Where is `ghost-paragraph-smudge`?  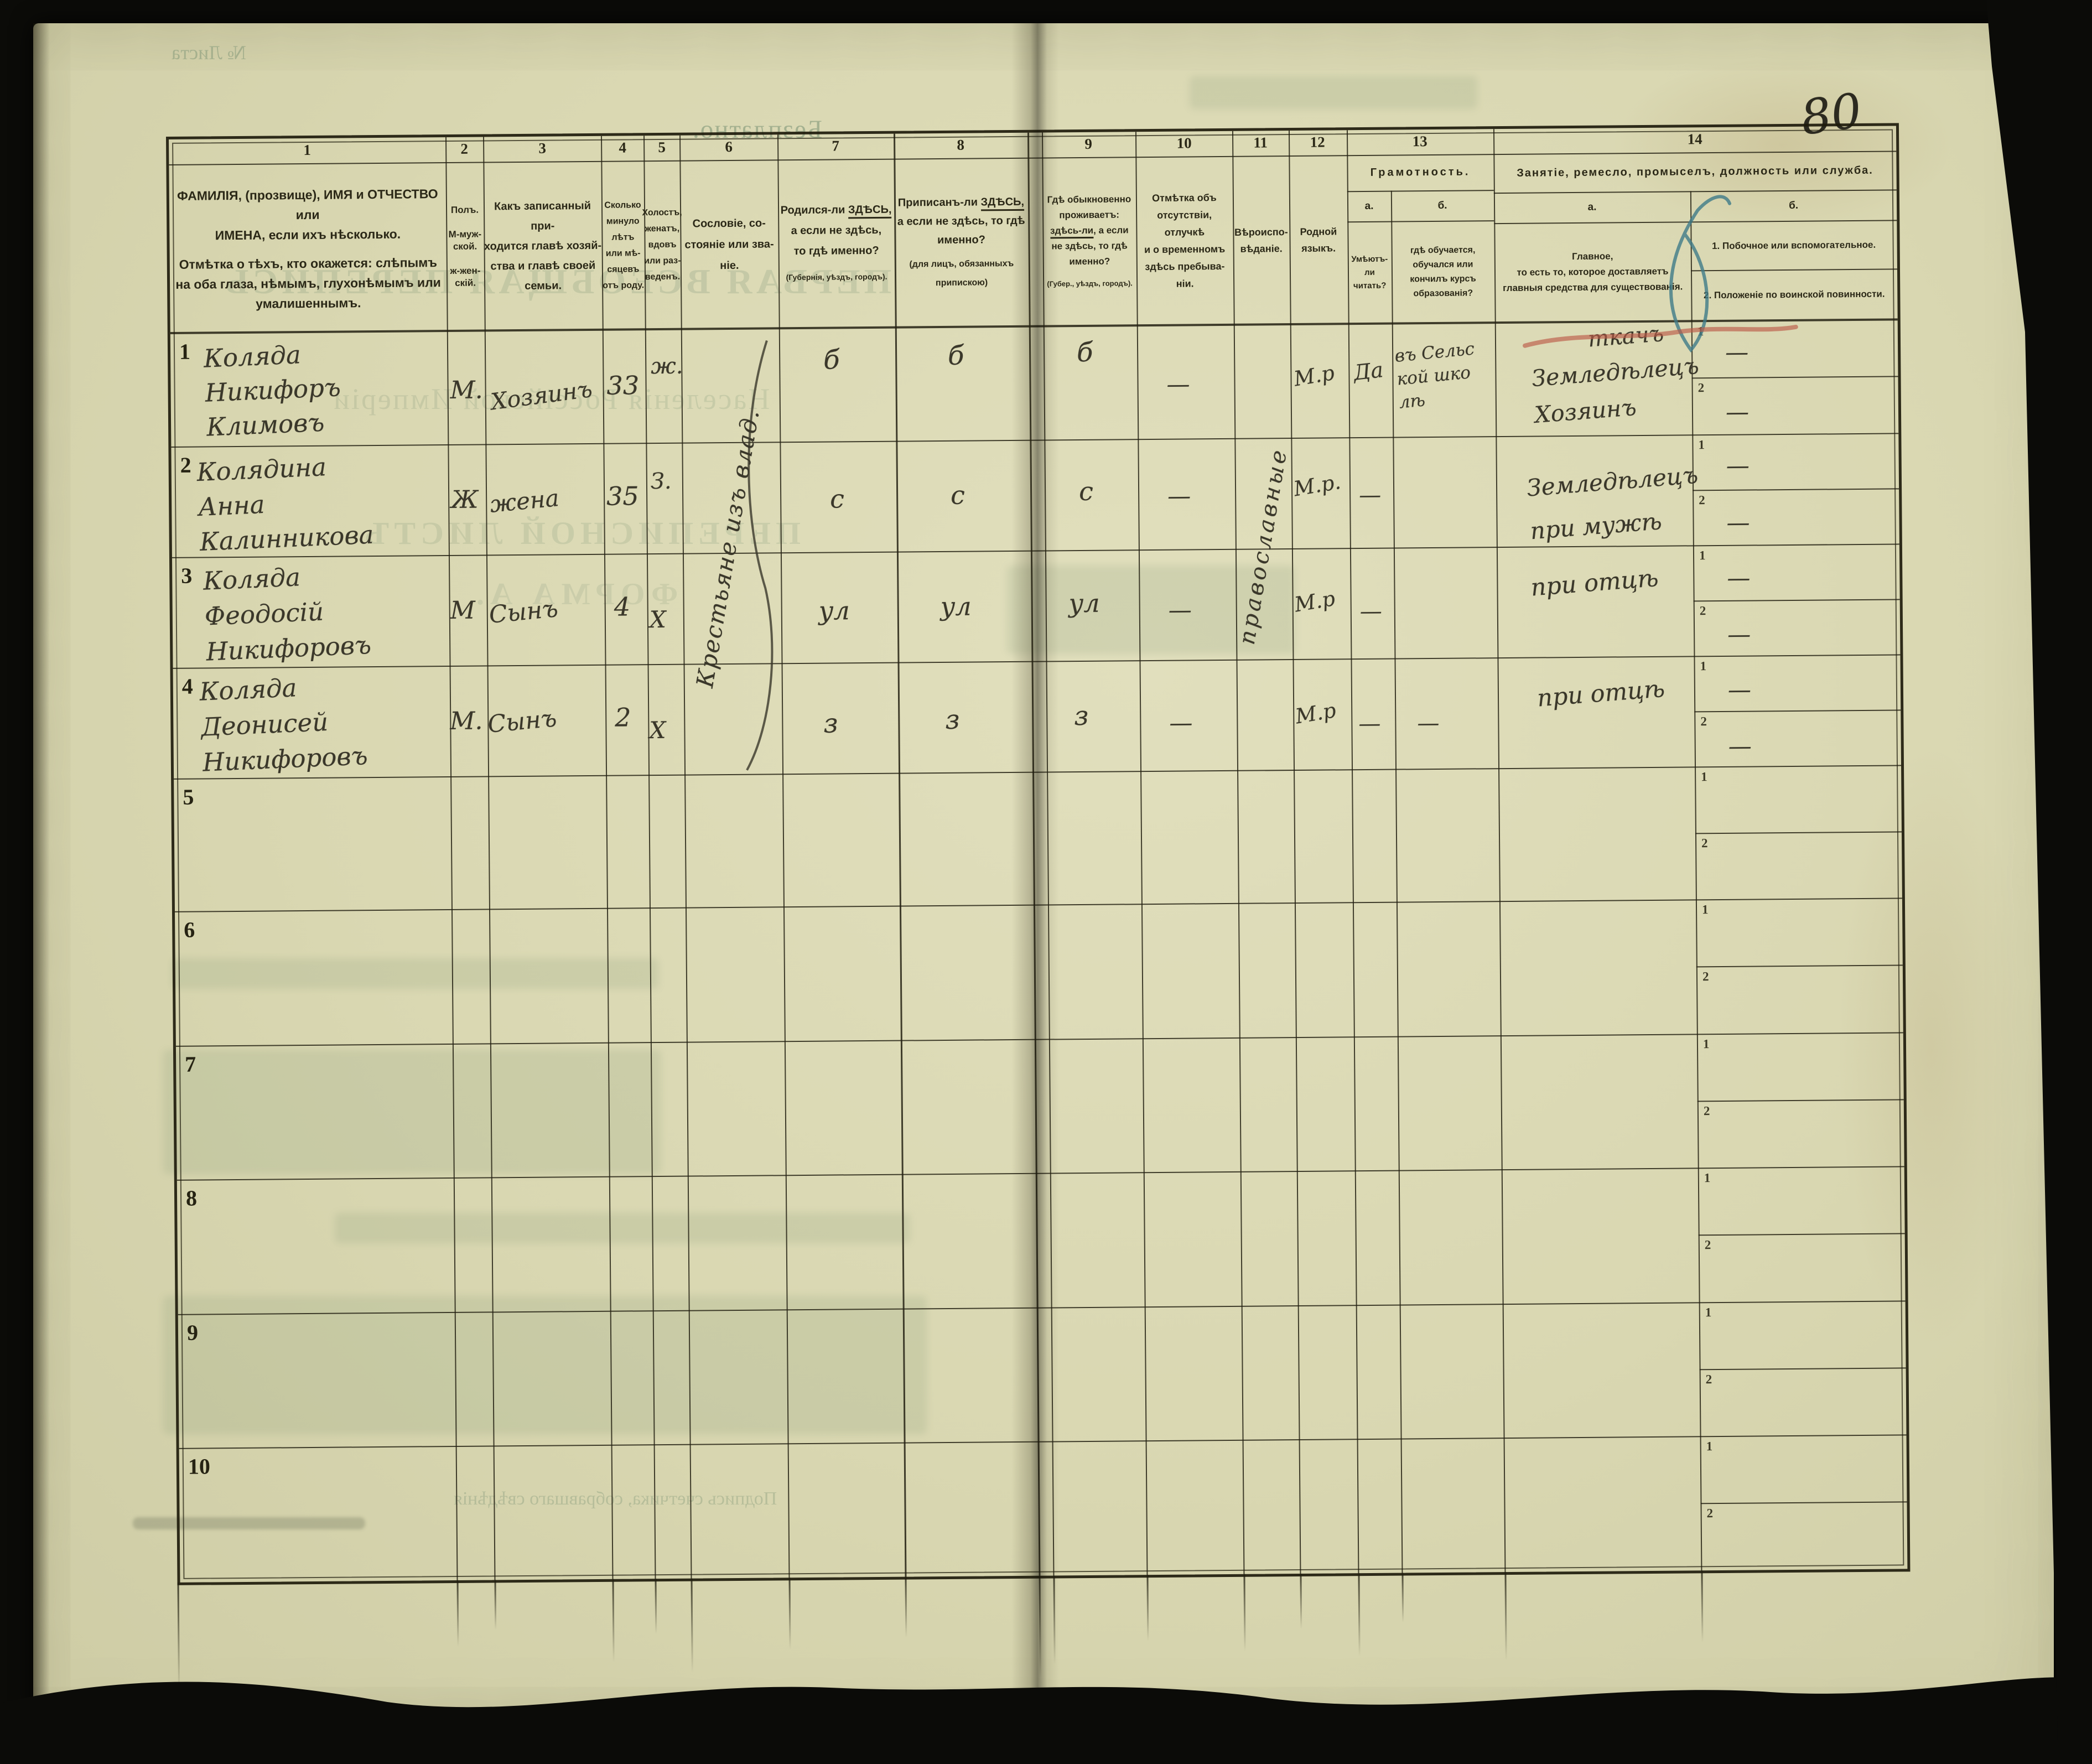 ghost-paragraph-smudge is located at coordinates (1333, 92).